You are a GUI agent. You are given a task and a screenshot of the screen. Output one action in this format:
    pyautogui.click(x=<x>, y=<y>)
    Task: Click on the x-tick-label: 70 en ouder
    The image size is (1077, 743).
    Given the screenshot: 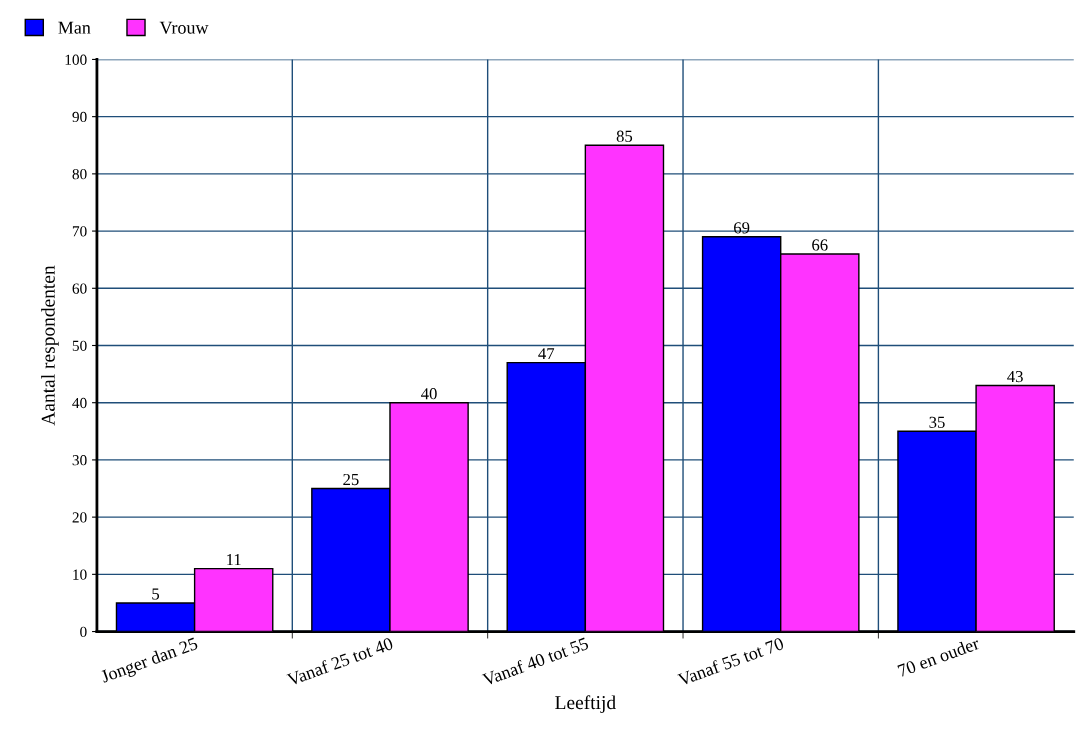 What is the action you would take?
    pyautogui.click(x=939, y=657)
    